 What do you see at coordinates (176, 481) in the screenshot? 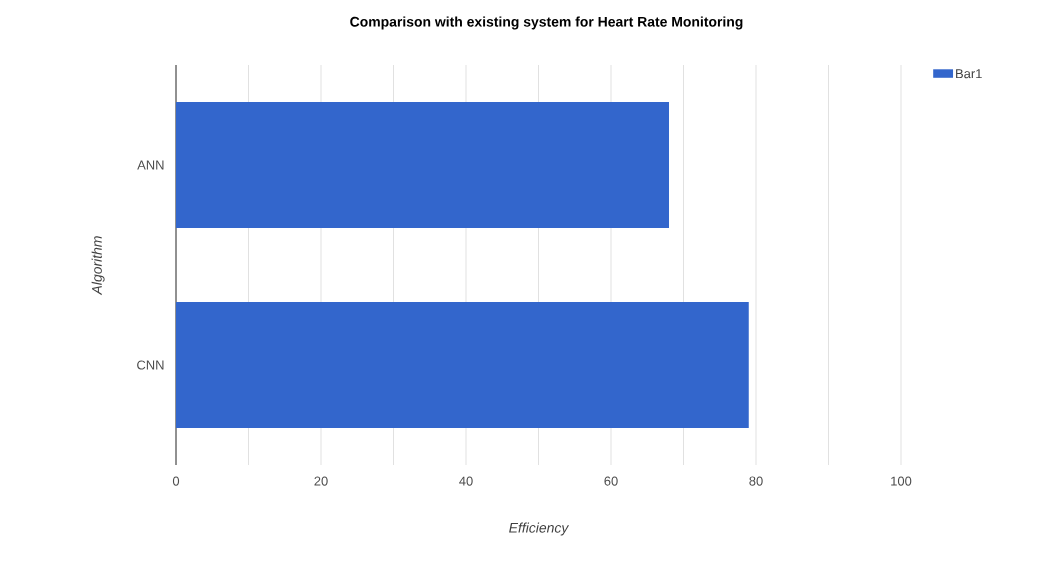
I see `x-tick-label: 0` at bounding box center [176, 481].